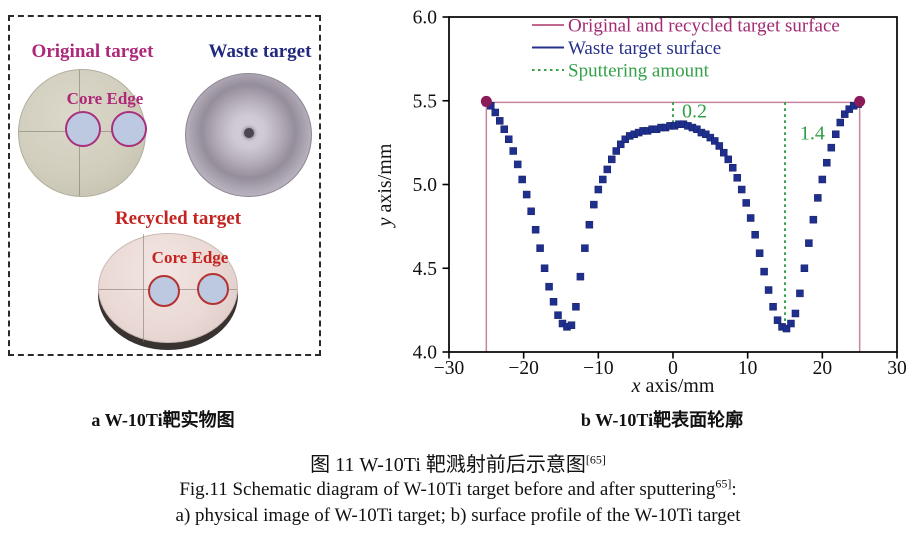 The height and width of the screenshot is (545, 916). I want to click on figure-caption-chinese: 图 11 W-10Ti 靶溅射前后示意图[65], so click(458, 462).